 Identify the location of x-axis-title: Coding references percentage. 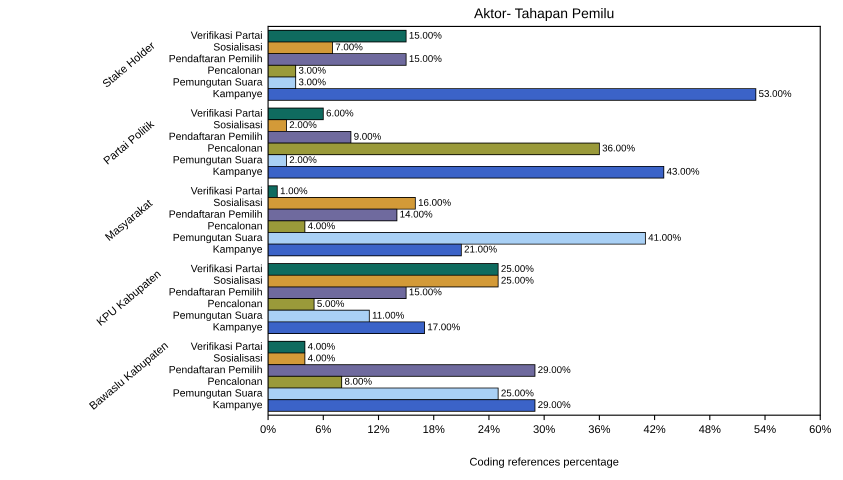
(544, 463).